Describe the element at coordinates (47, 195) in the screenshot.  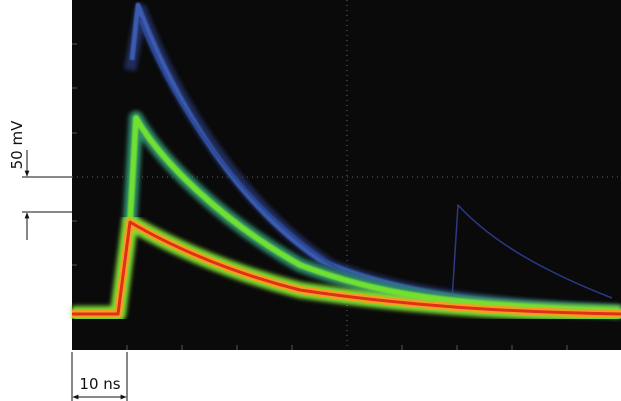
I see `voltage-scale-bar` at that location.